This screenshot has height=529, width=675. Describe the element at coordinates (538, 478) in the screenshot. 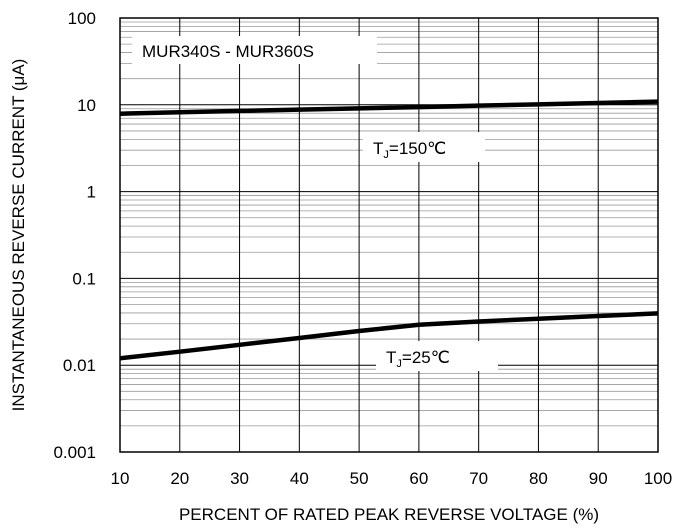

I see `x-tick-label: 80` at that location.